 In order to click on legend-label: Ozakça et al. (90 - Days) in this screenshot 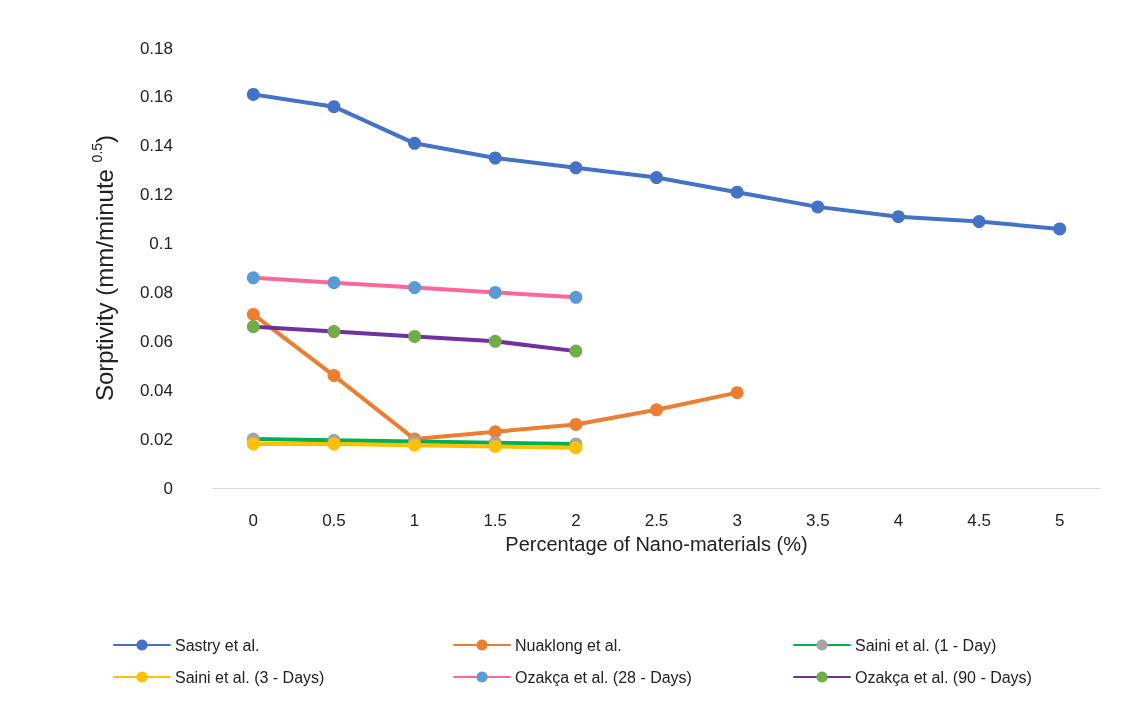, I will do `click(943, 677)`.